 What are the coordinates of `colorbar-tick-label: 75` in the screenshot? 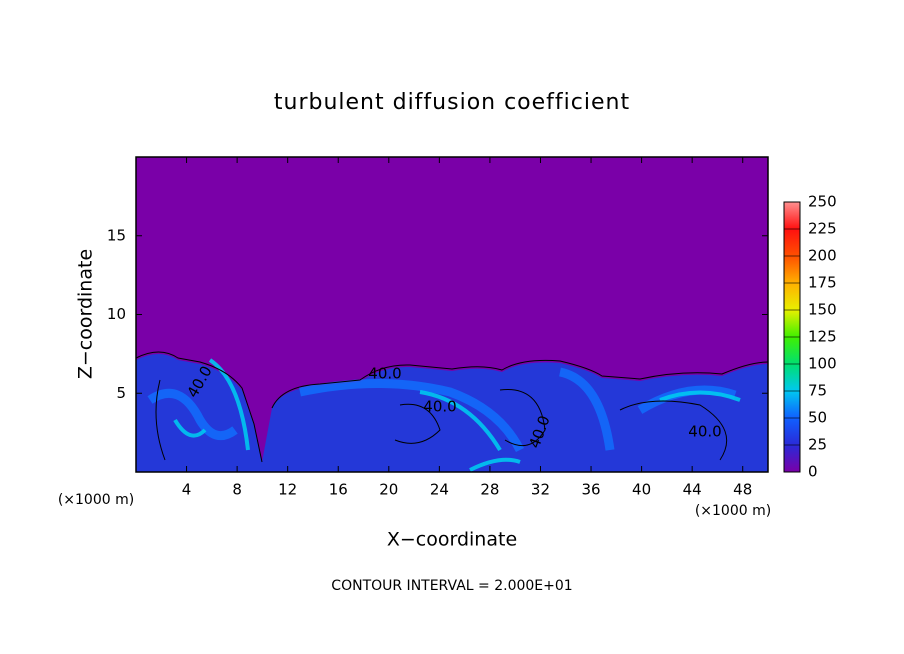 It's located at (817, 391).